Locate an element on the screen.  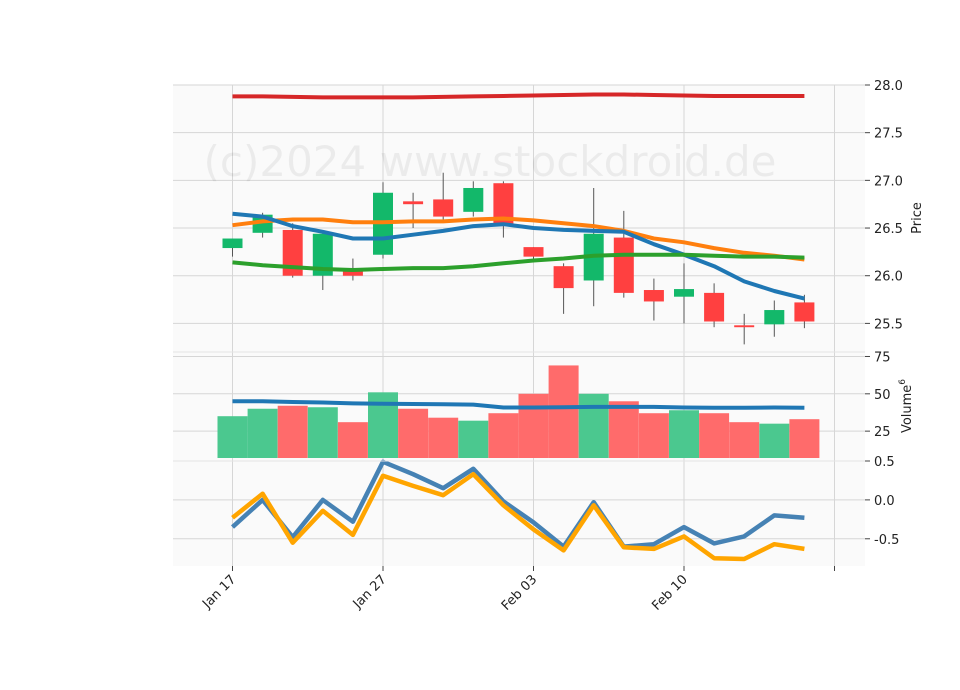
volume-label-exponent: 6 is located at coordinates (903, 382).